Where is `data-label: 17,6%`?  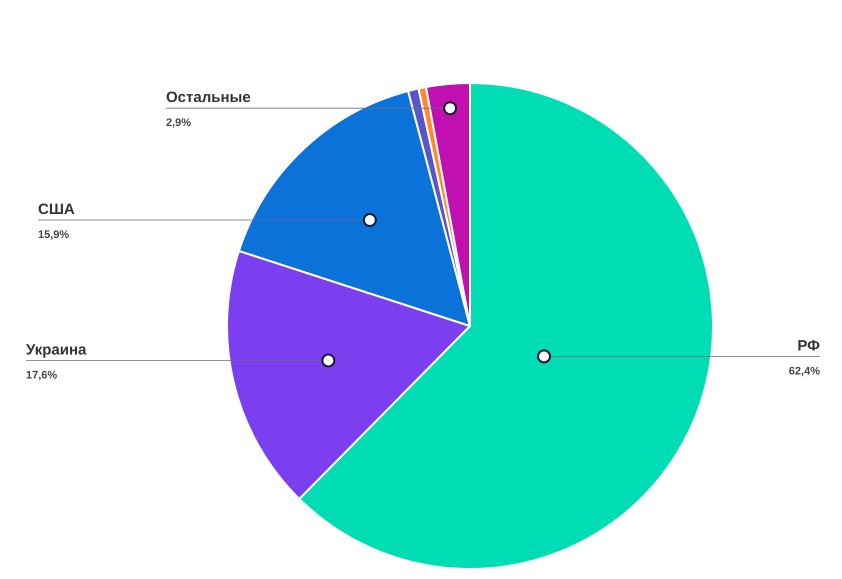 data-label: 17,6% is located at coordinates (42, 375).